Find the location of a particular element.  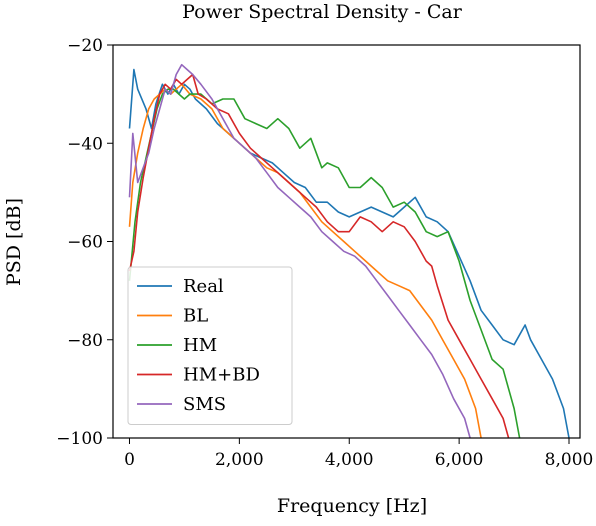

y-tick-label: −20 is located at coordinates (85, 46).